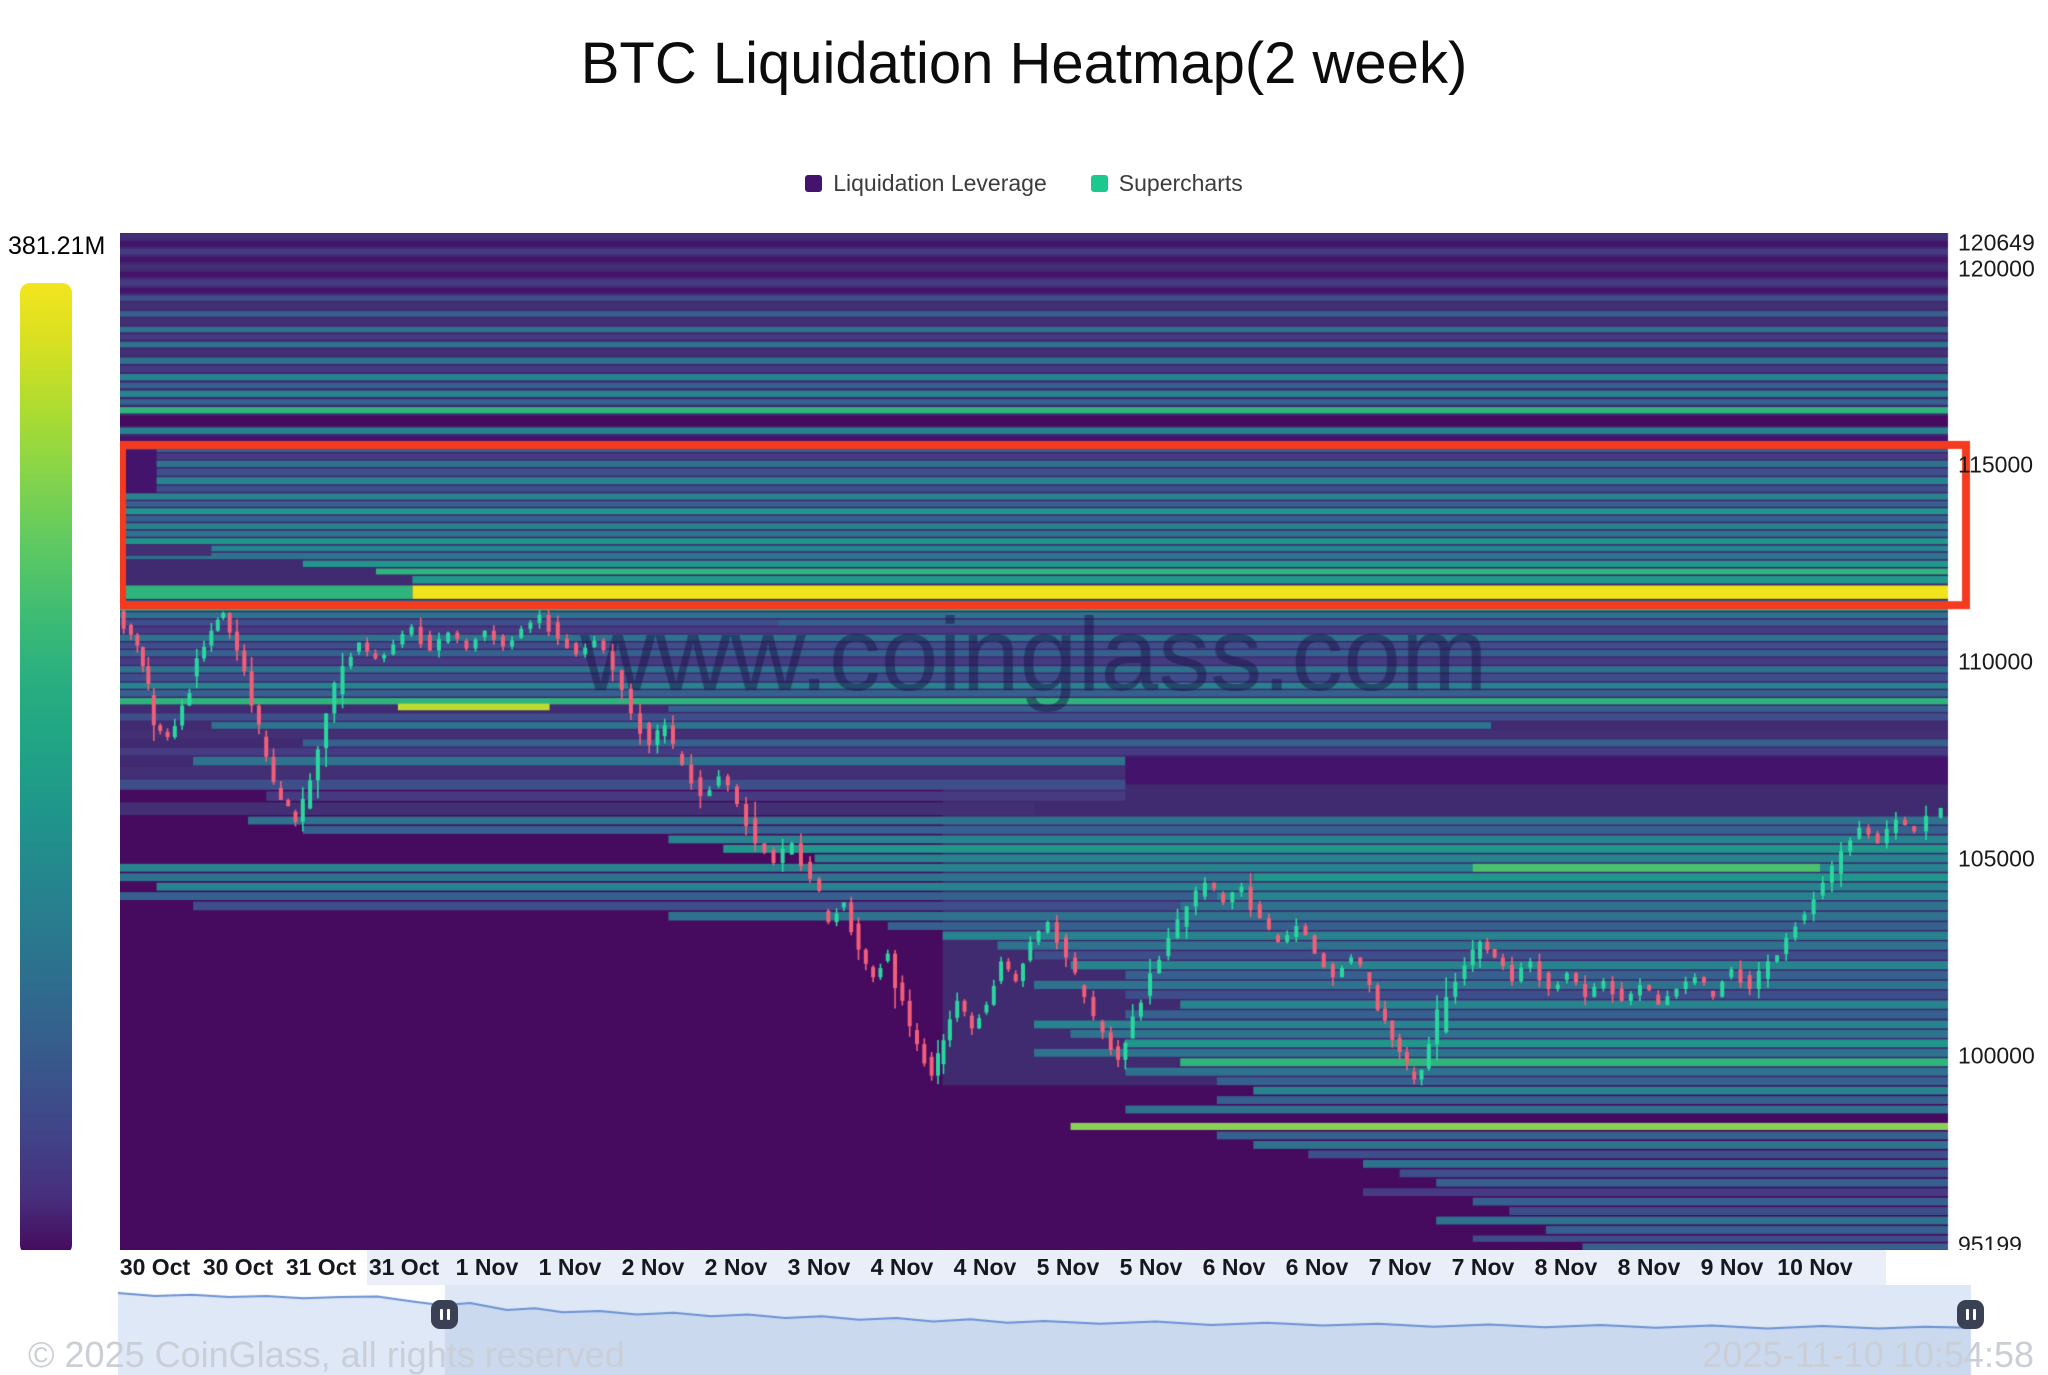 This screenshot has width=2048, height=1375. Describe the element at coordinates (1099, 183) in the screenshot. I see `supercharts-swatch-icon` at that location.